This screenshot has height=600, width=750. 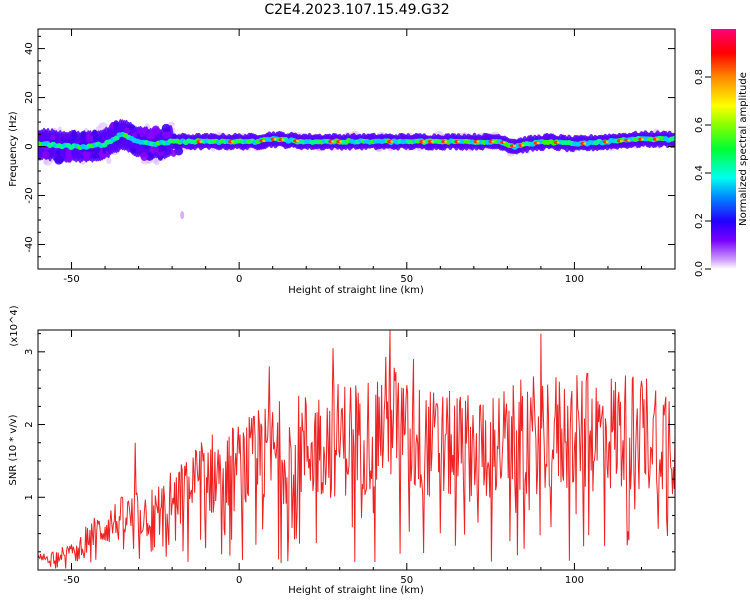 What do you see at coordinates (574, 580) in the screenshot?
I see `snr-xtick-label: 100` at bounding box center [574, 580].